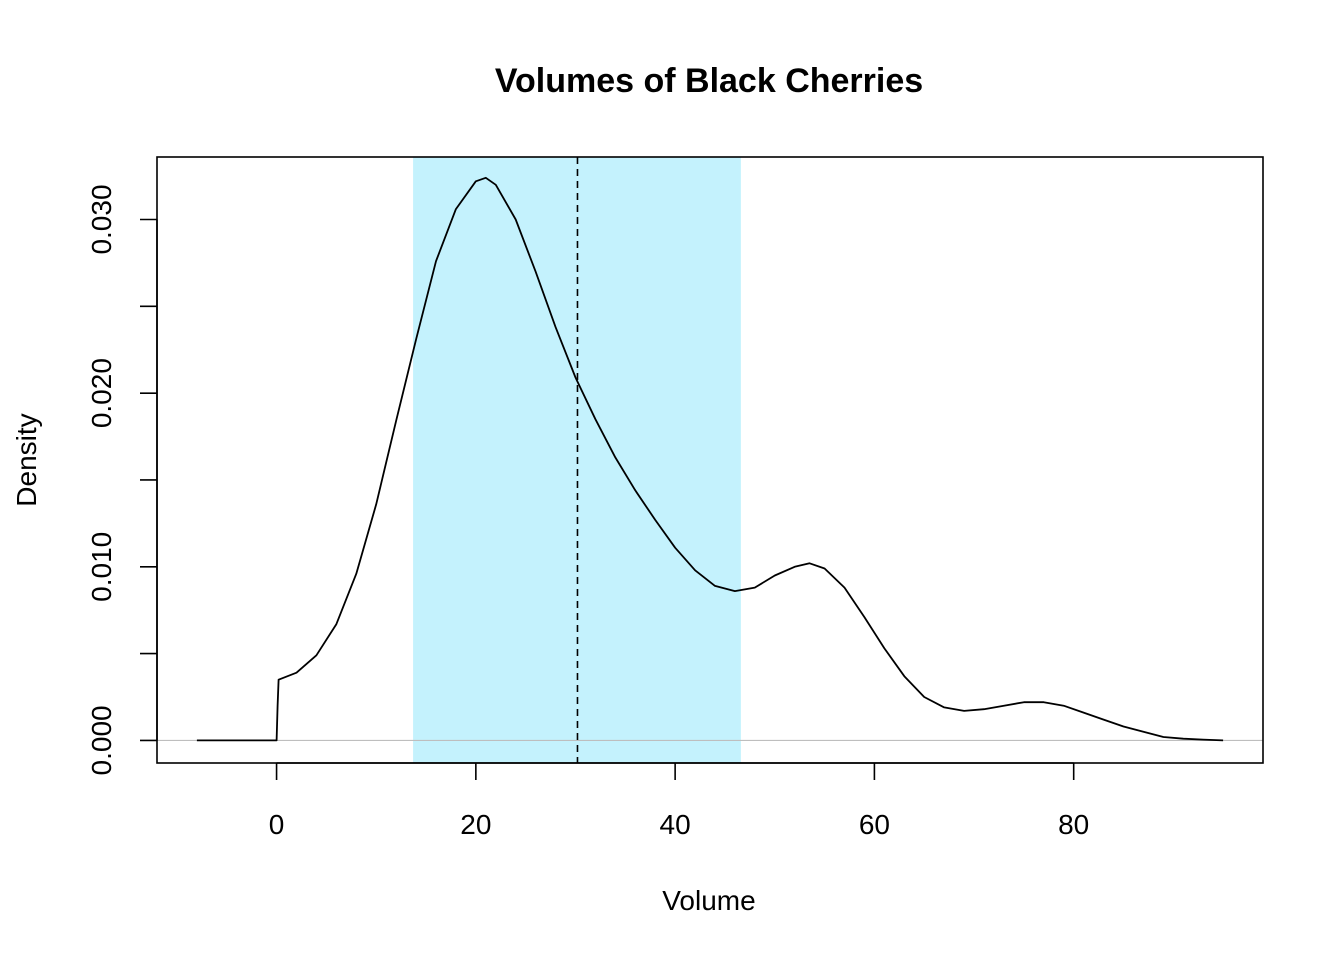  What do you see at coordinates (26, 459) in the screenshot?
I see `y-axis-label: Density` at bounding box center [26, 459].